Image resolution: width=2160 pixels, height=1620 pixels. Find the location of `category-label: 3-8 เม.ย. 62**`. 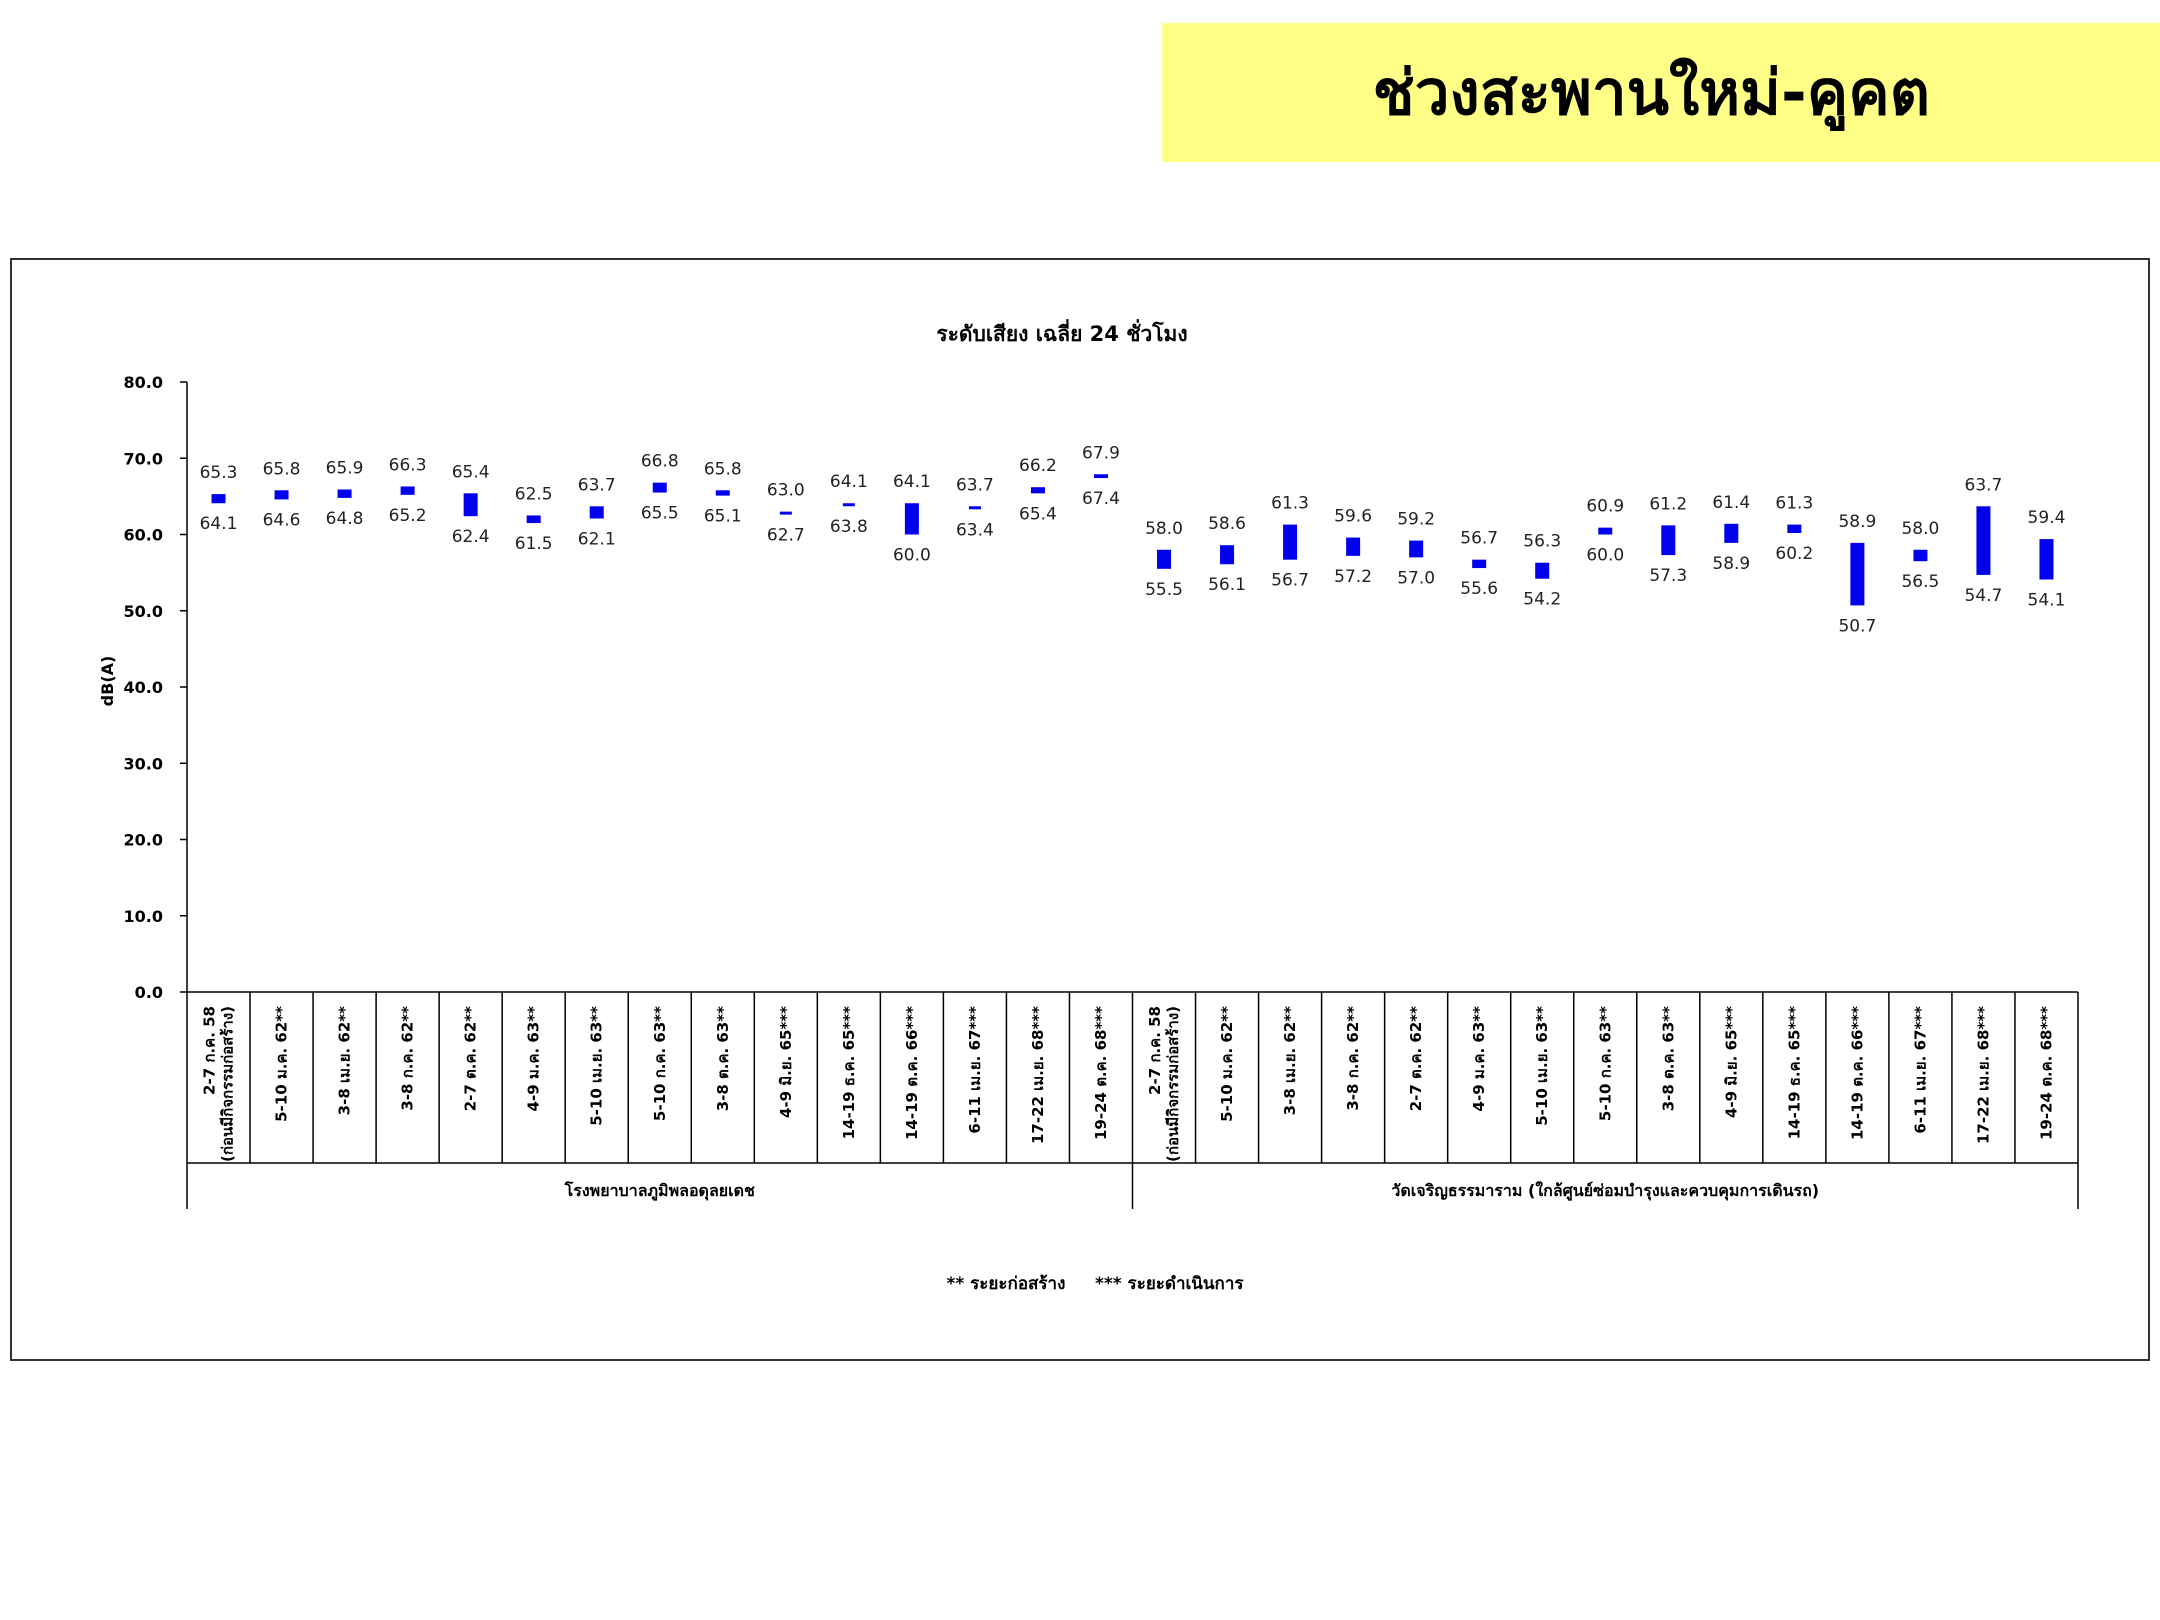

category-label: 3-8 เม.ย. 62** is located at coordinates (345, 1060).